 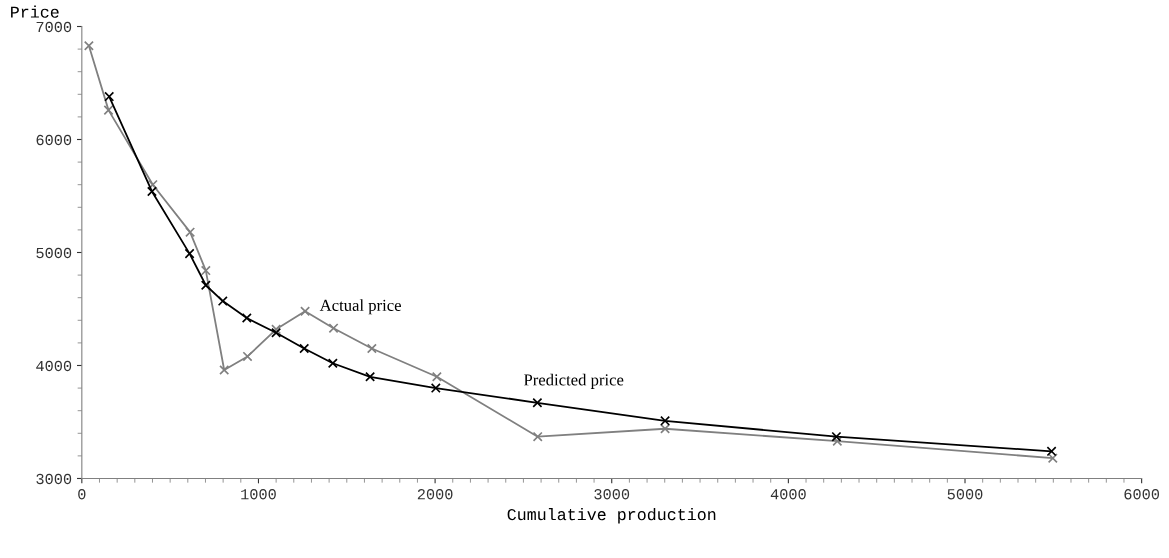 What do you see at coordinates (258, 494) in the screenshot?
I see `x-tick-label: 1000` at bounding box center [258, 494].